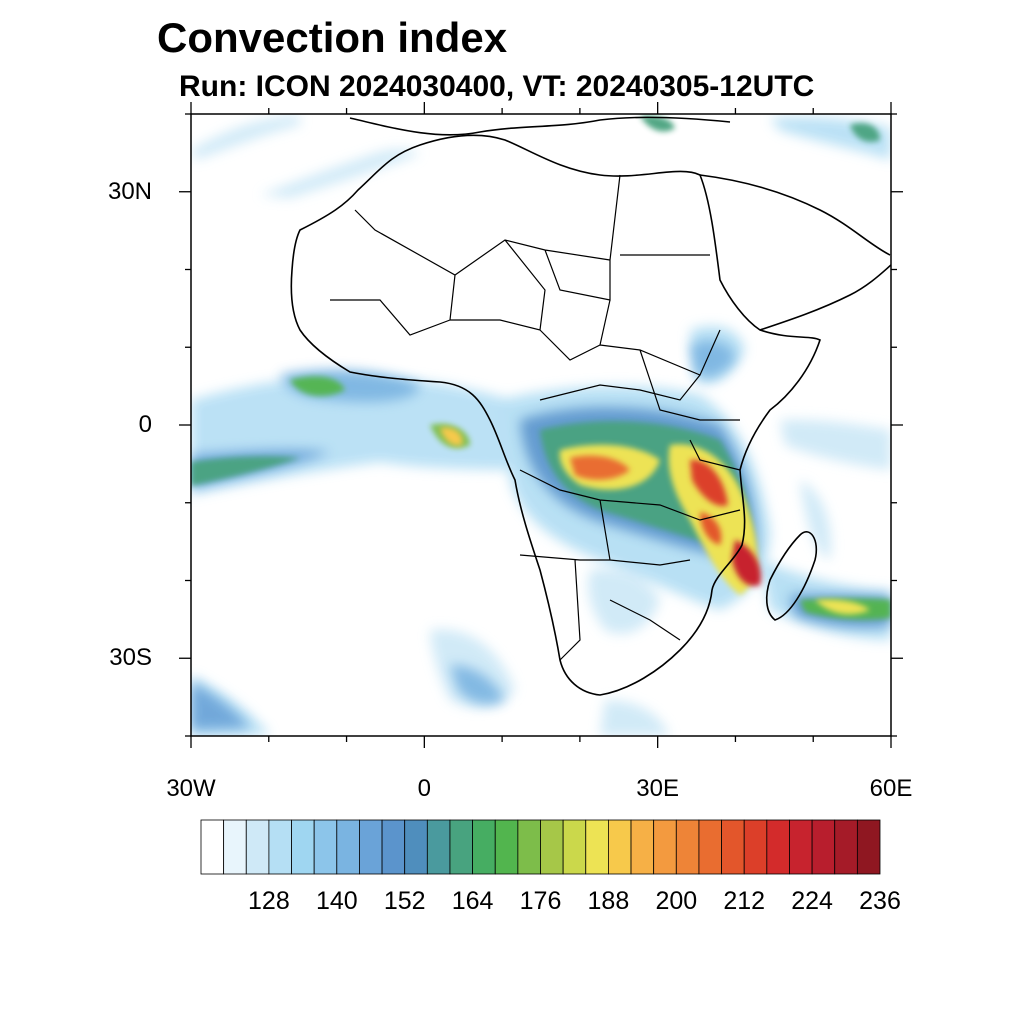 This screenshot has height=1024, width=1024. What do you see at coordinates (624, 601) in the screenshot?
I see `southern-africa-light` at bounding box center [624, 601].